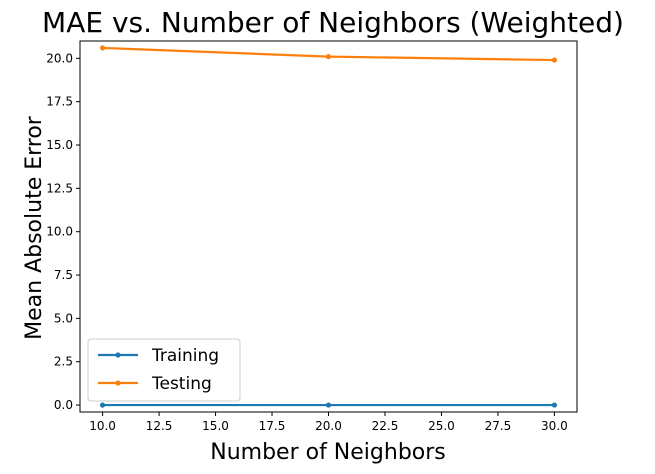 The width and height of the screenshot is (655, 474). I want to click on y-tick-label: 10.0, so click(59, 232).